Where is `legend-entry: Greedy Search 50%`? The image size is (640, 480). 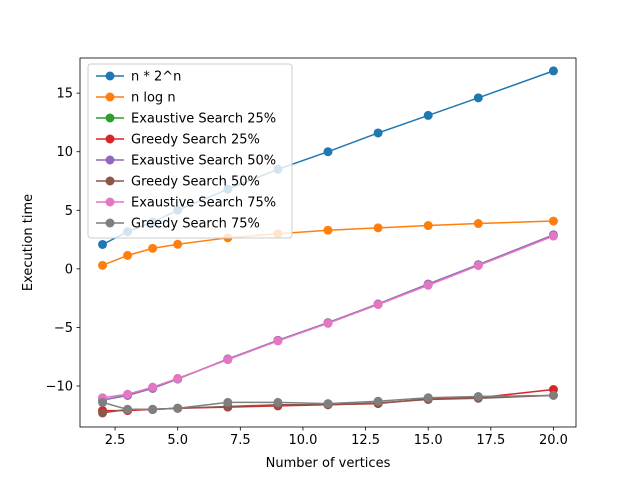
legend-entry: Greedy Search 50% is located at coordinates (178, 182).